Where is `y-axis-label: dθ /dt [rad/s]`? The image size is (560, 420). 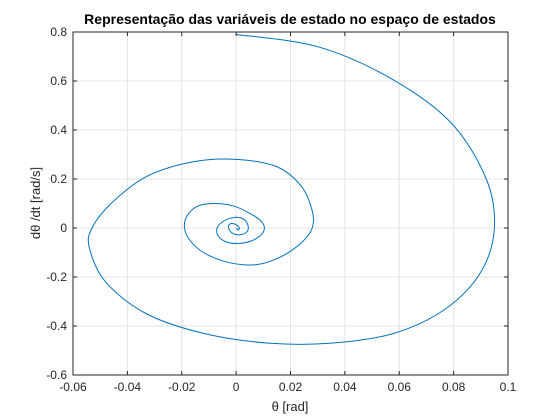
y-axis-label: dθ /dt [rad/s] is located at coordinates (35, 203).